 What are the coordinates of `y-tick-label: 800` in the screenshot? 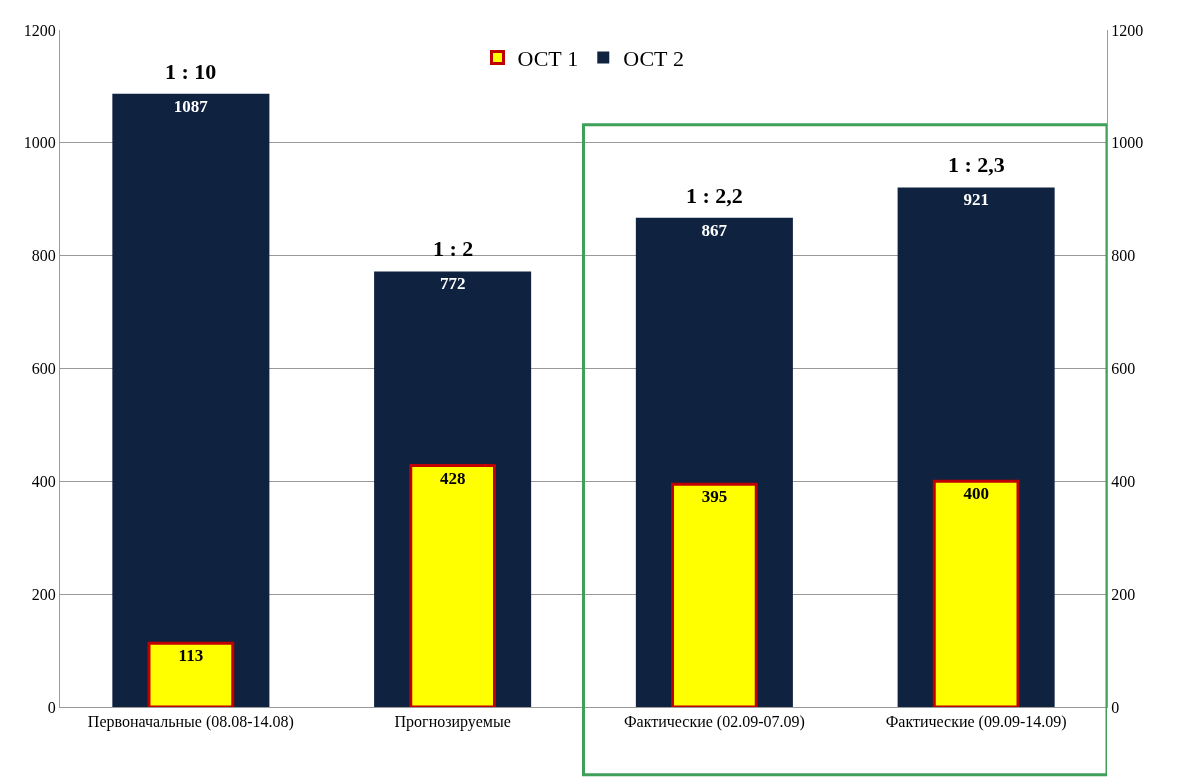 It's located at (43, 256).